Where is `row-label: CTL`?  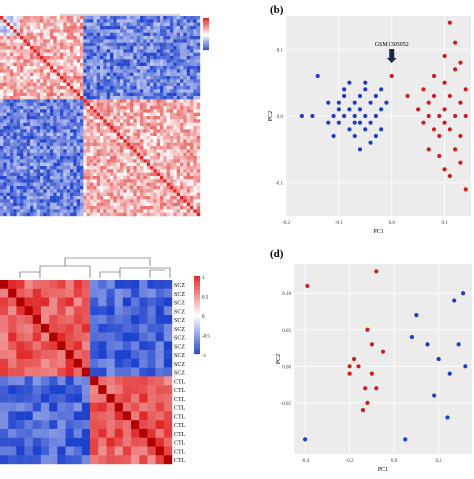
row-label: CTL is located at coordinates (180, 382).